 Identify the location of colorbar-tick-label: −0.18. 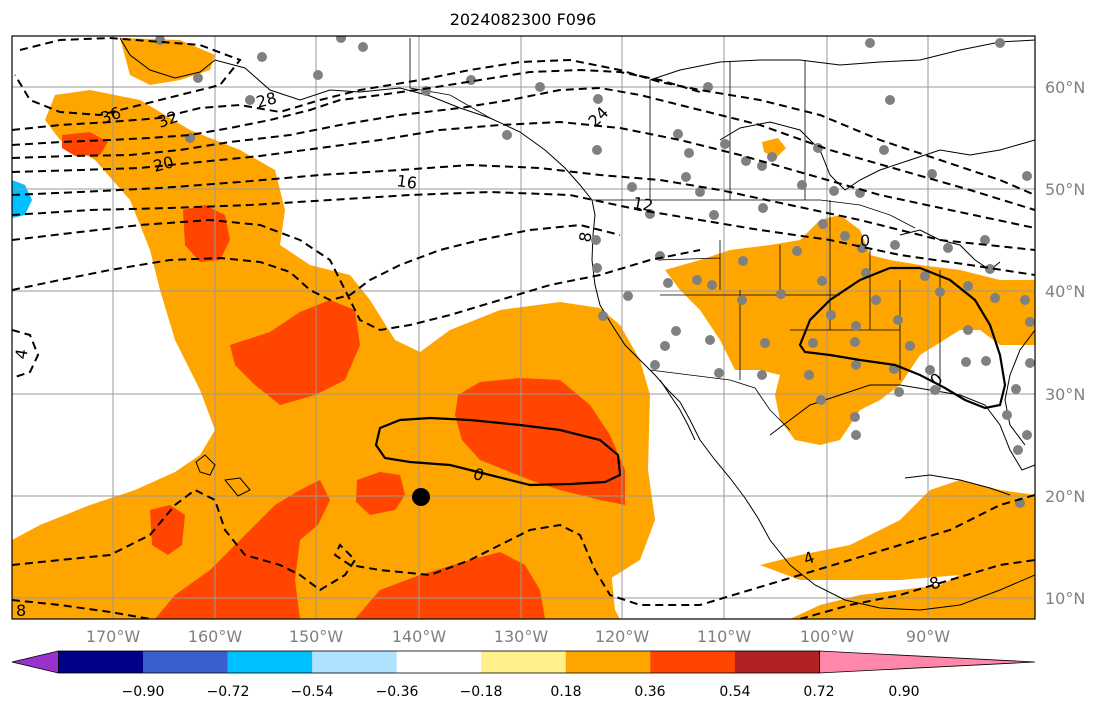
(481, 692).